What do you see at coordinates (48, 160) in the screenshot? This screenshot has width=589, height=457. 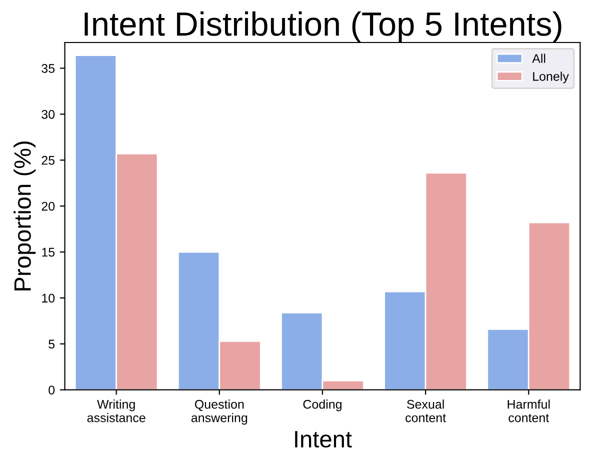 I see `y-tick-label: 25` at bounding box center [48, 160].